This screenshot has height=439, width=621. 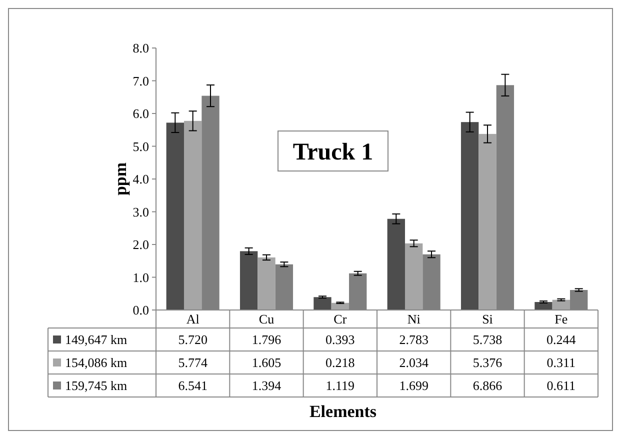 I want to click on data-label: 5.774, so click(x=193, y=362).